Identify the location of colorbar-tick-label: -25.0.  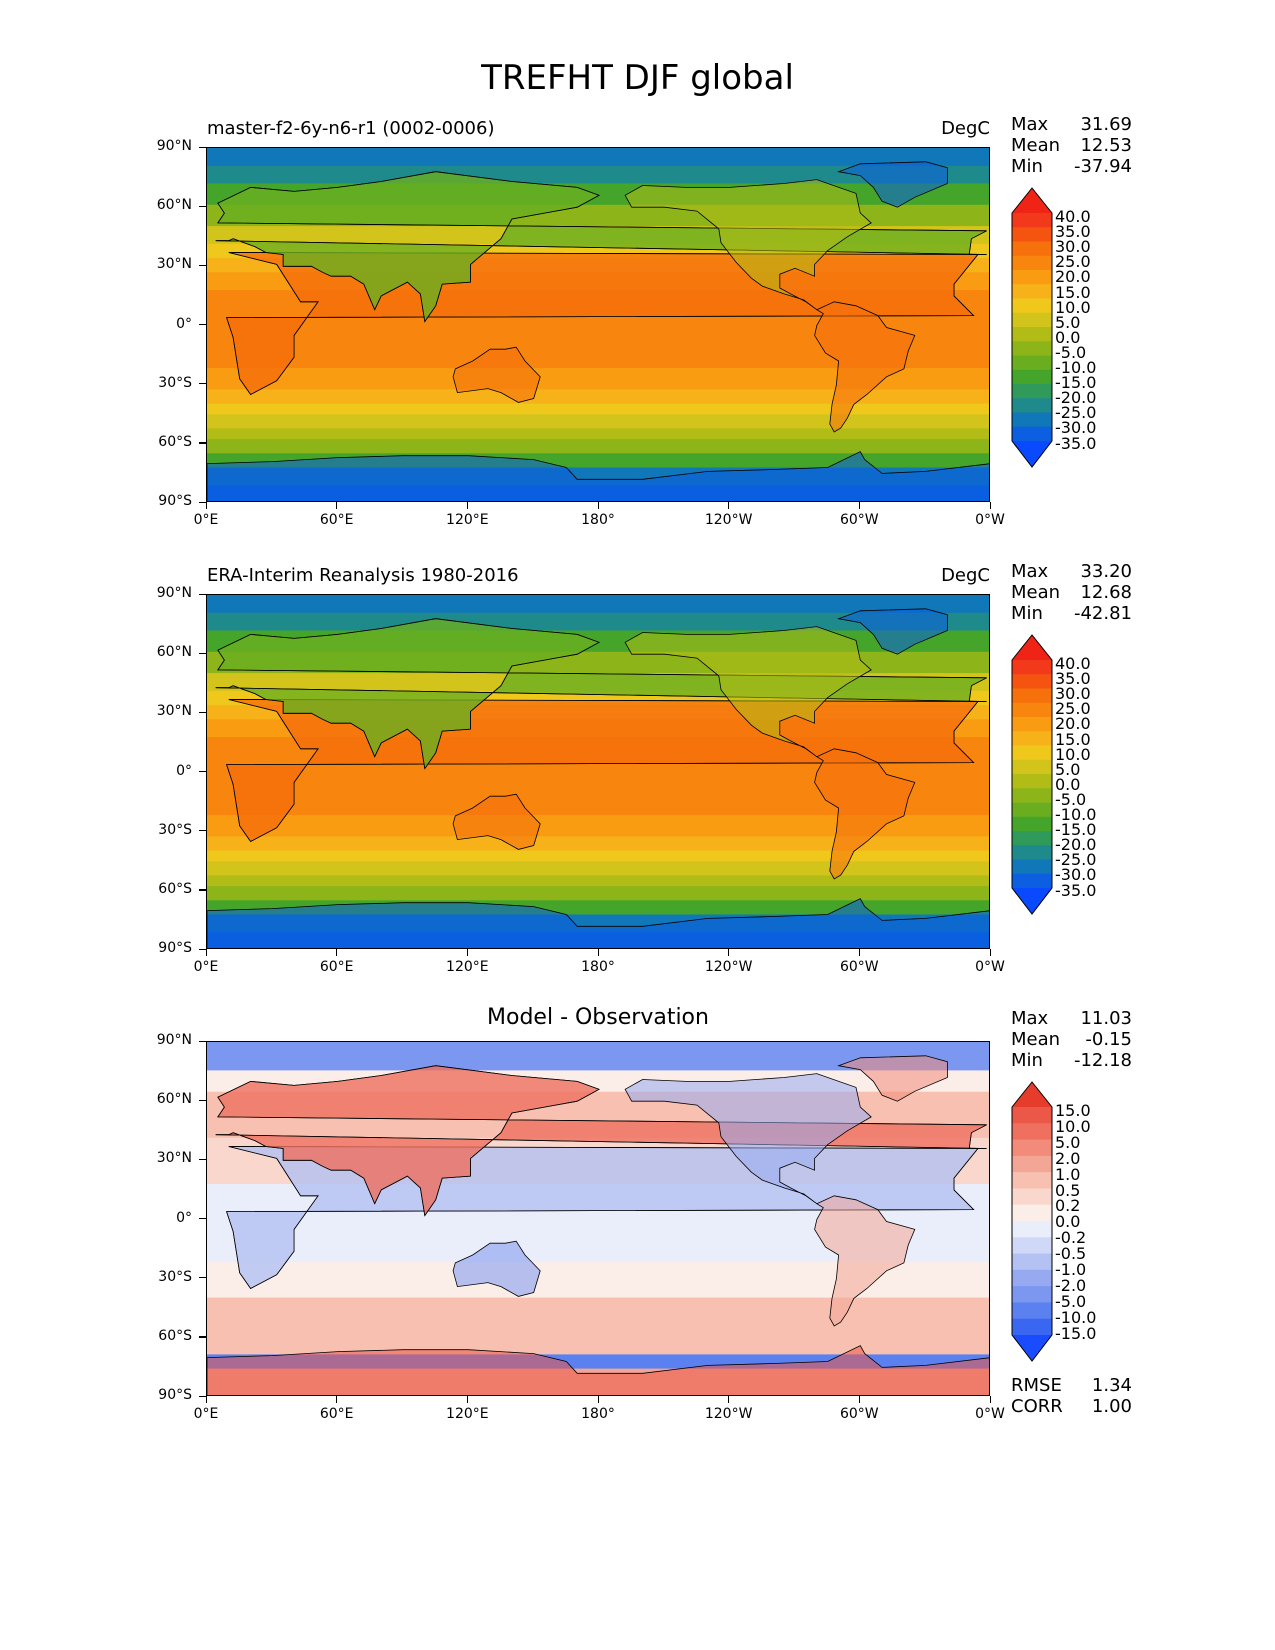
(1076, 413).